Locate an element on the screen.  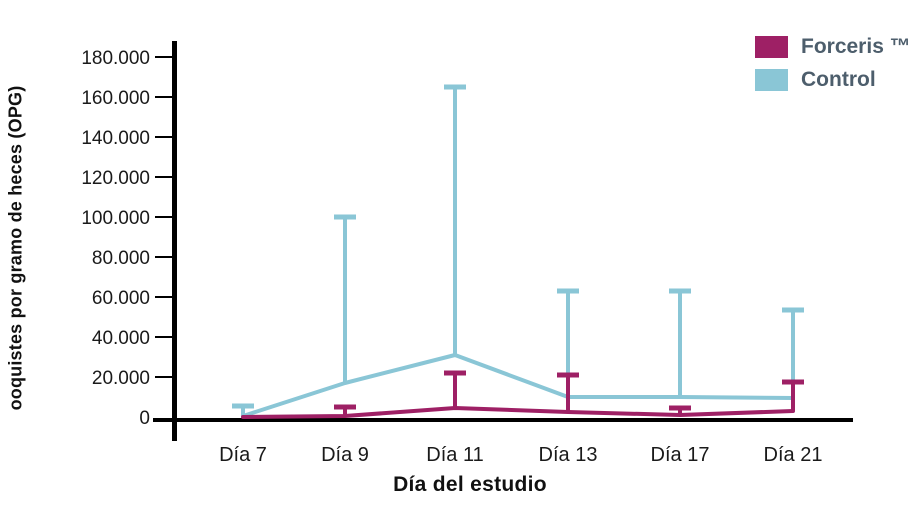
x-tick-label: Día 21 is located at coordinates (793, 455).